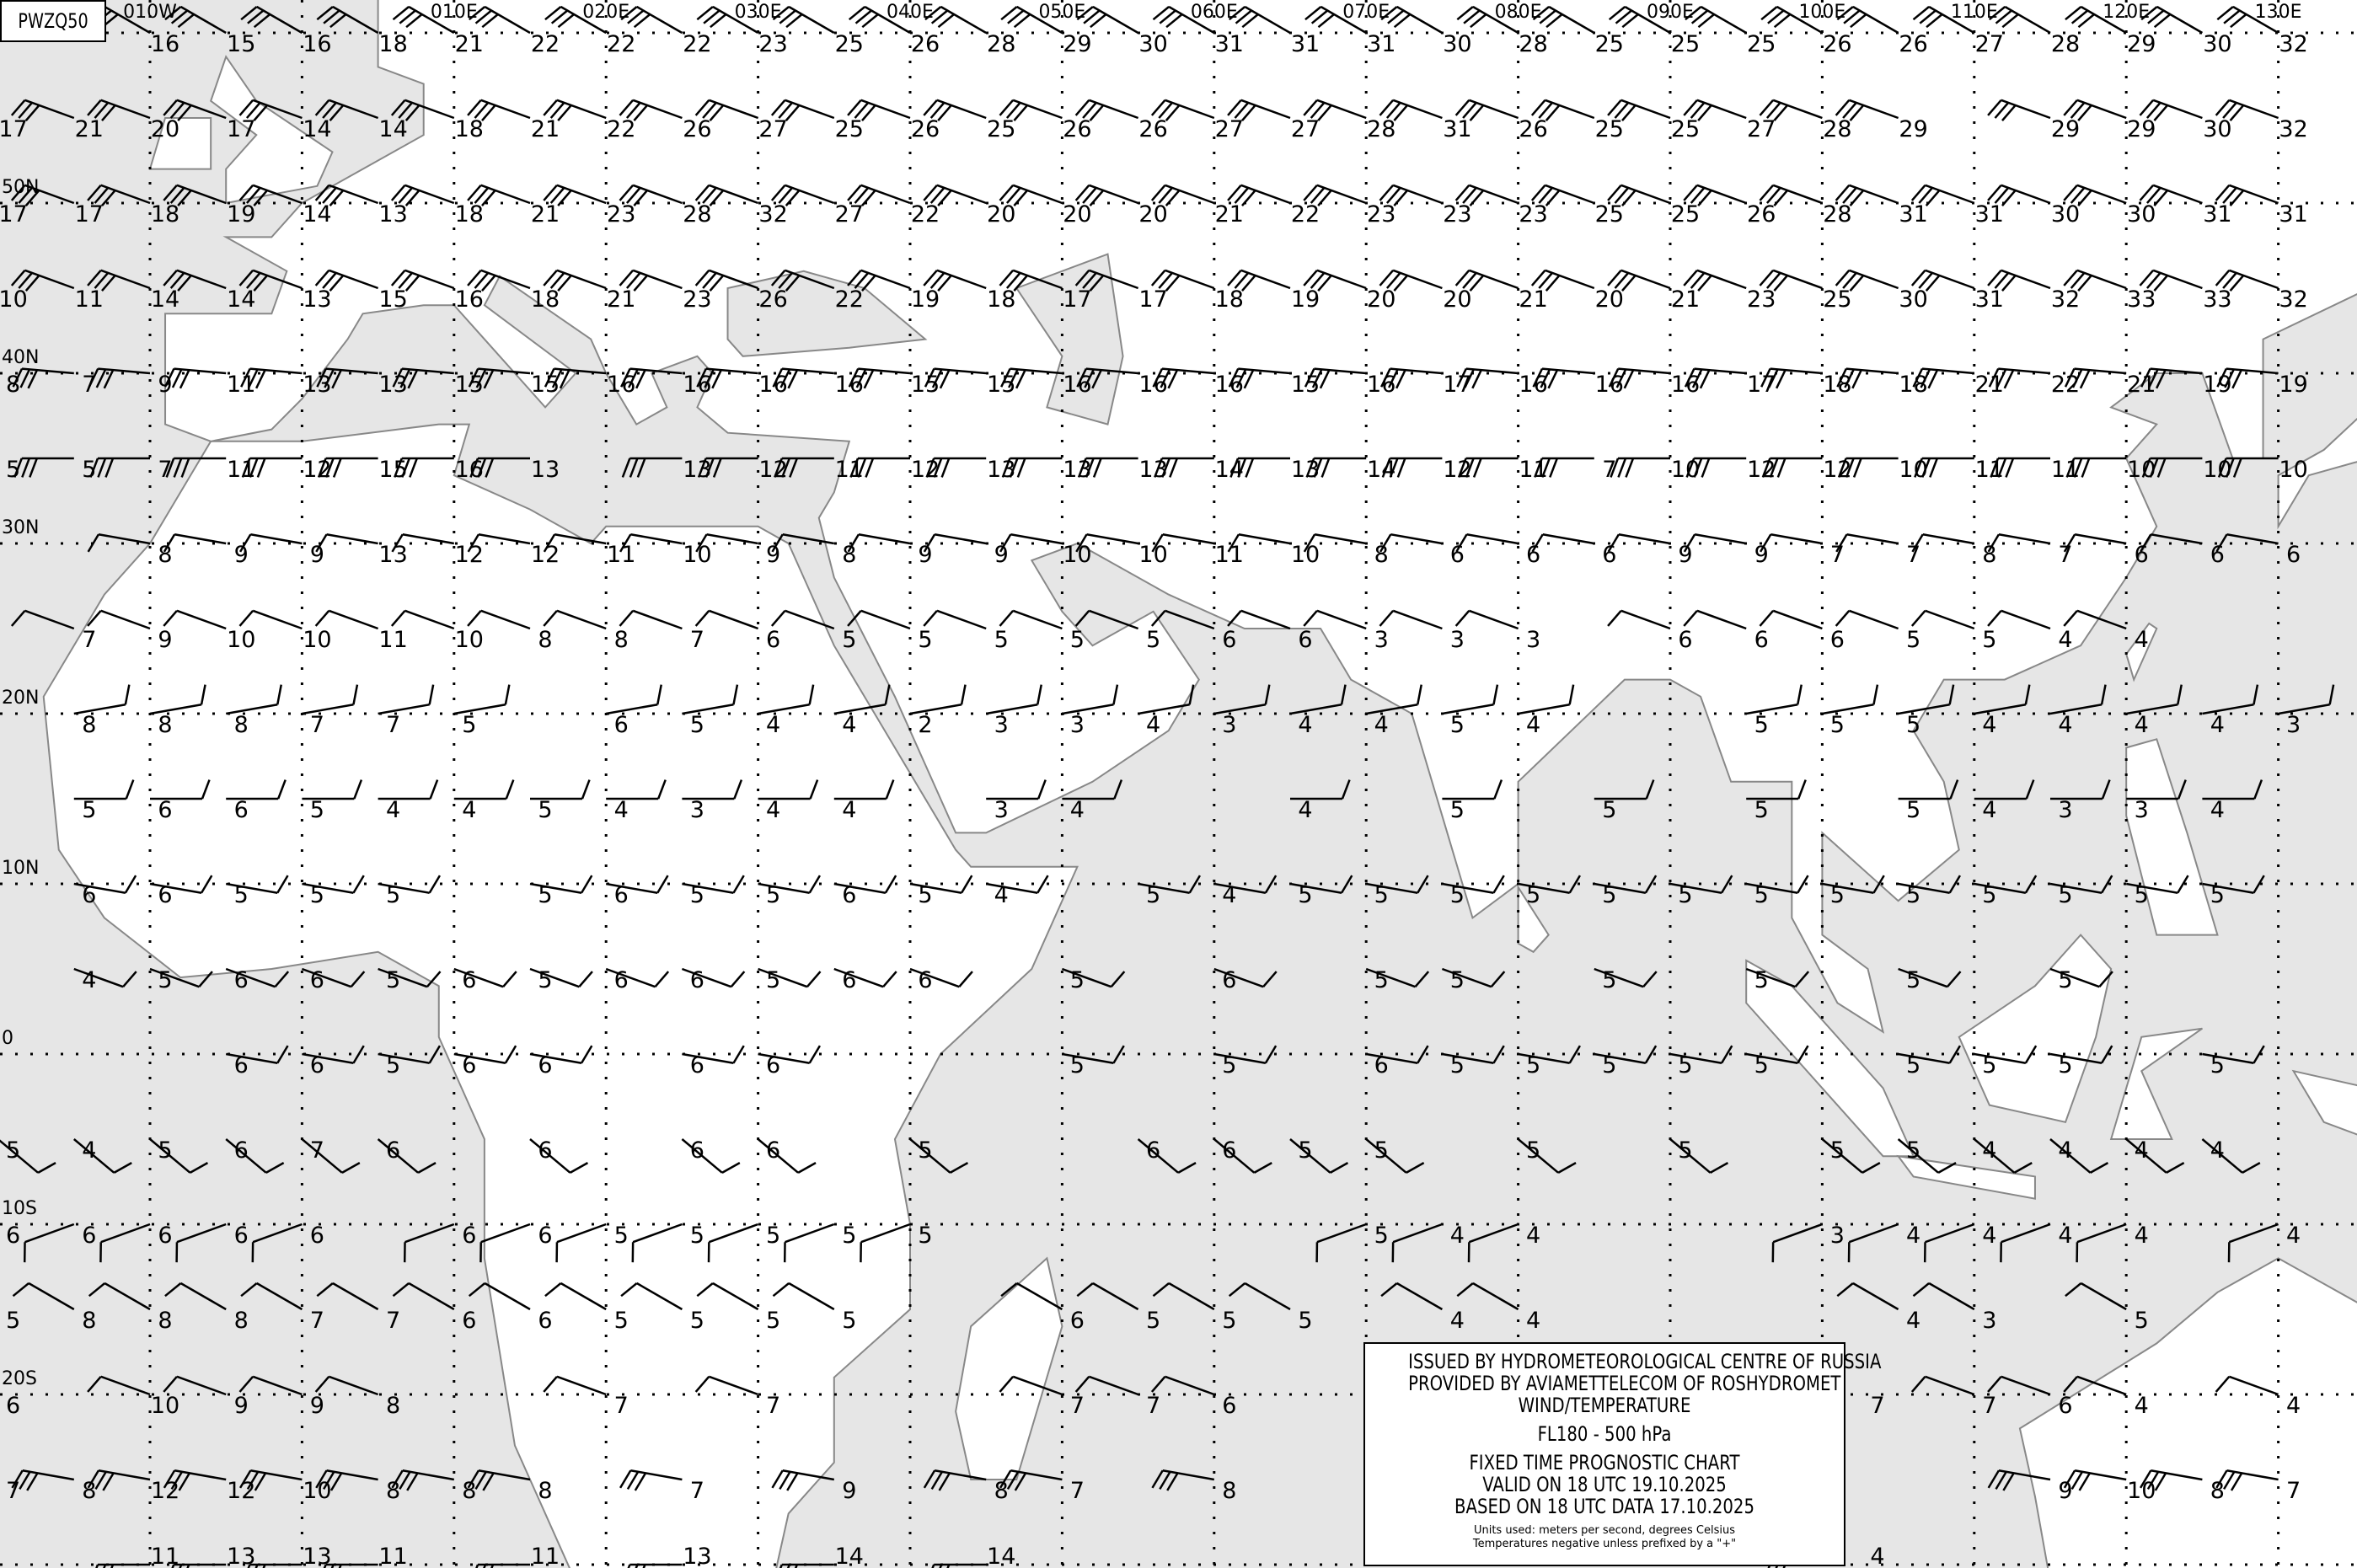 This screenshot has height=1568, width=2357. I want to click on temperature-label: 20, so click(1381, 299).